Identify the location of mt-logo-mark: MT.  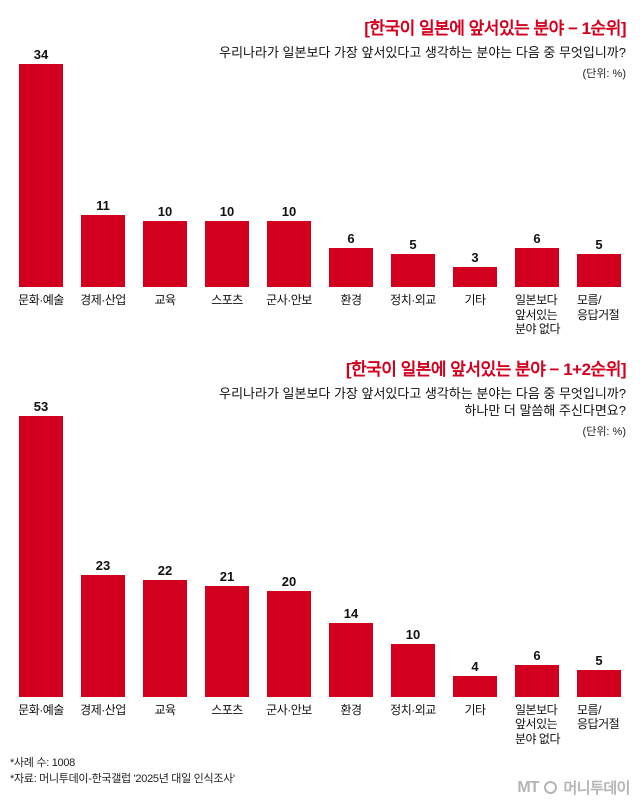
(528, 787).